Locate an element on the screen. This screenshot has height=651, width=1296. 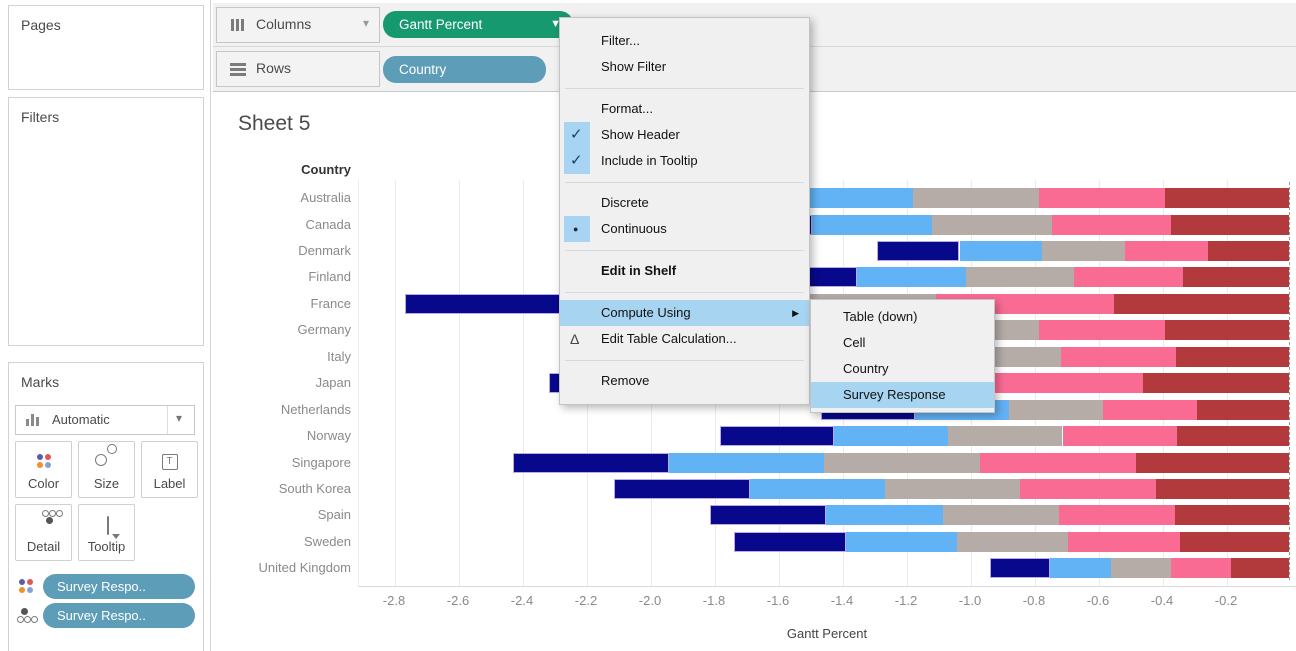
menu-item-show-filter: Show Filter is located at coordinates (684, 67).